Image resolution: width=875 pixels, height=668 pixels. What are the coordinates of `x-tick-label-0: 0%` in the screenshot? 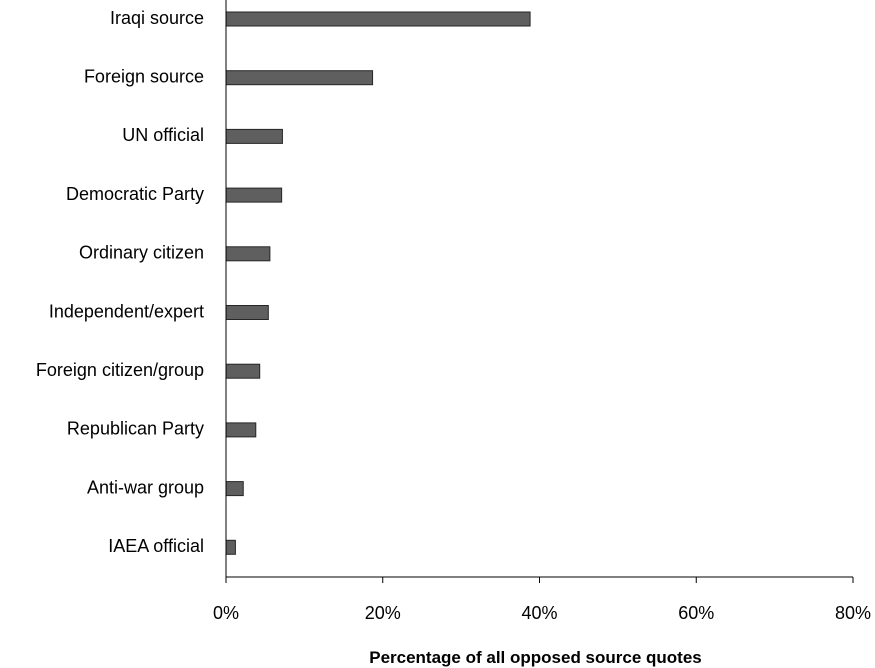 It's located at (226, 613).